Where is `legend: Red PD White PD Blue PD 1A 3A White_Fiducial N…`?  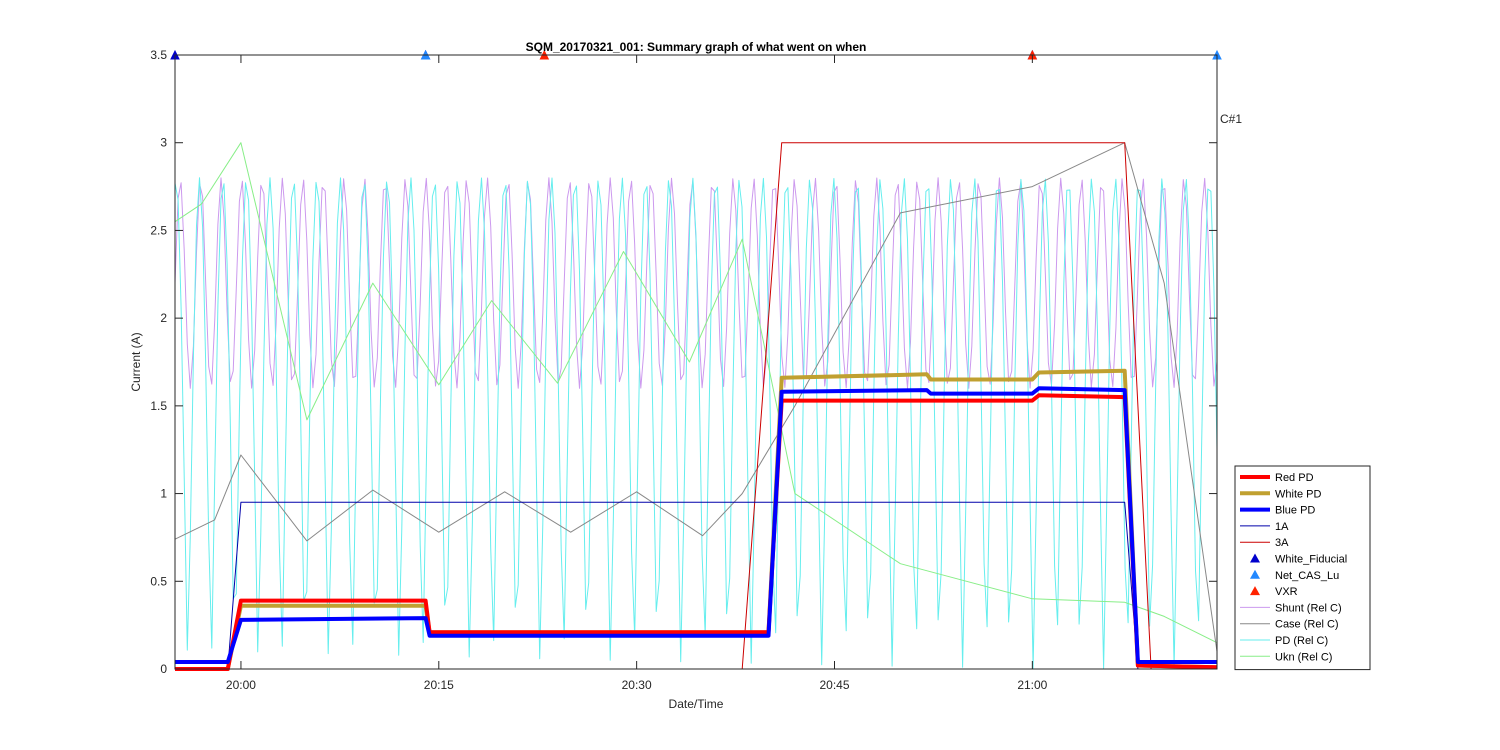 legend: Red PD White PD Blue PD 1A 3A White_Fiducial N… is located at coordinates (1302, 568).